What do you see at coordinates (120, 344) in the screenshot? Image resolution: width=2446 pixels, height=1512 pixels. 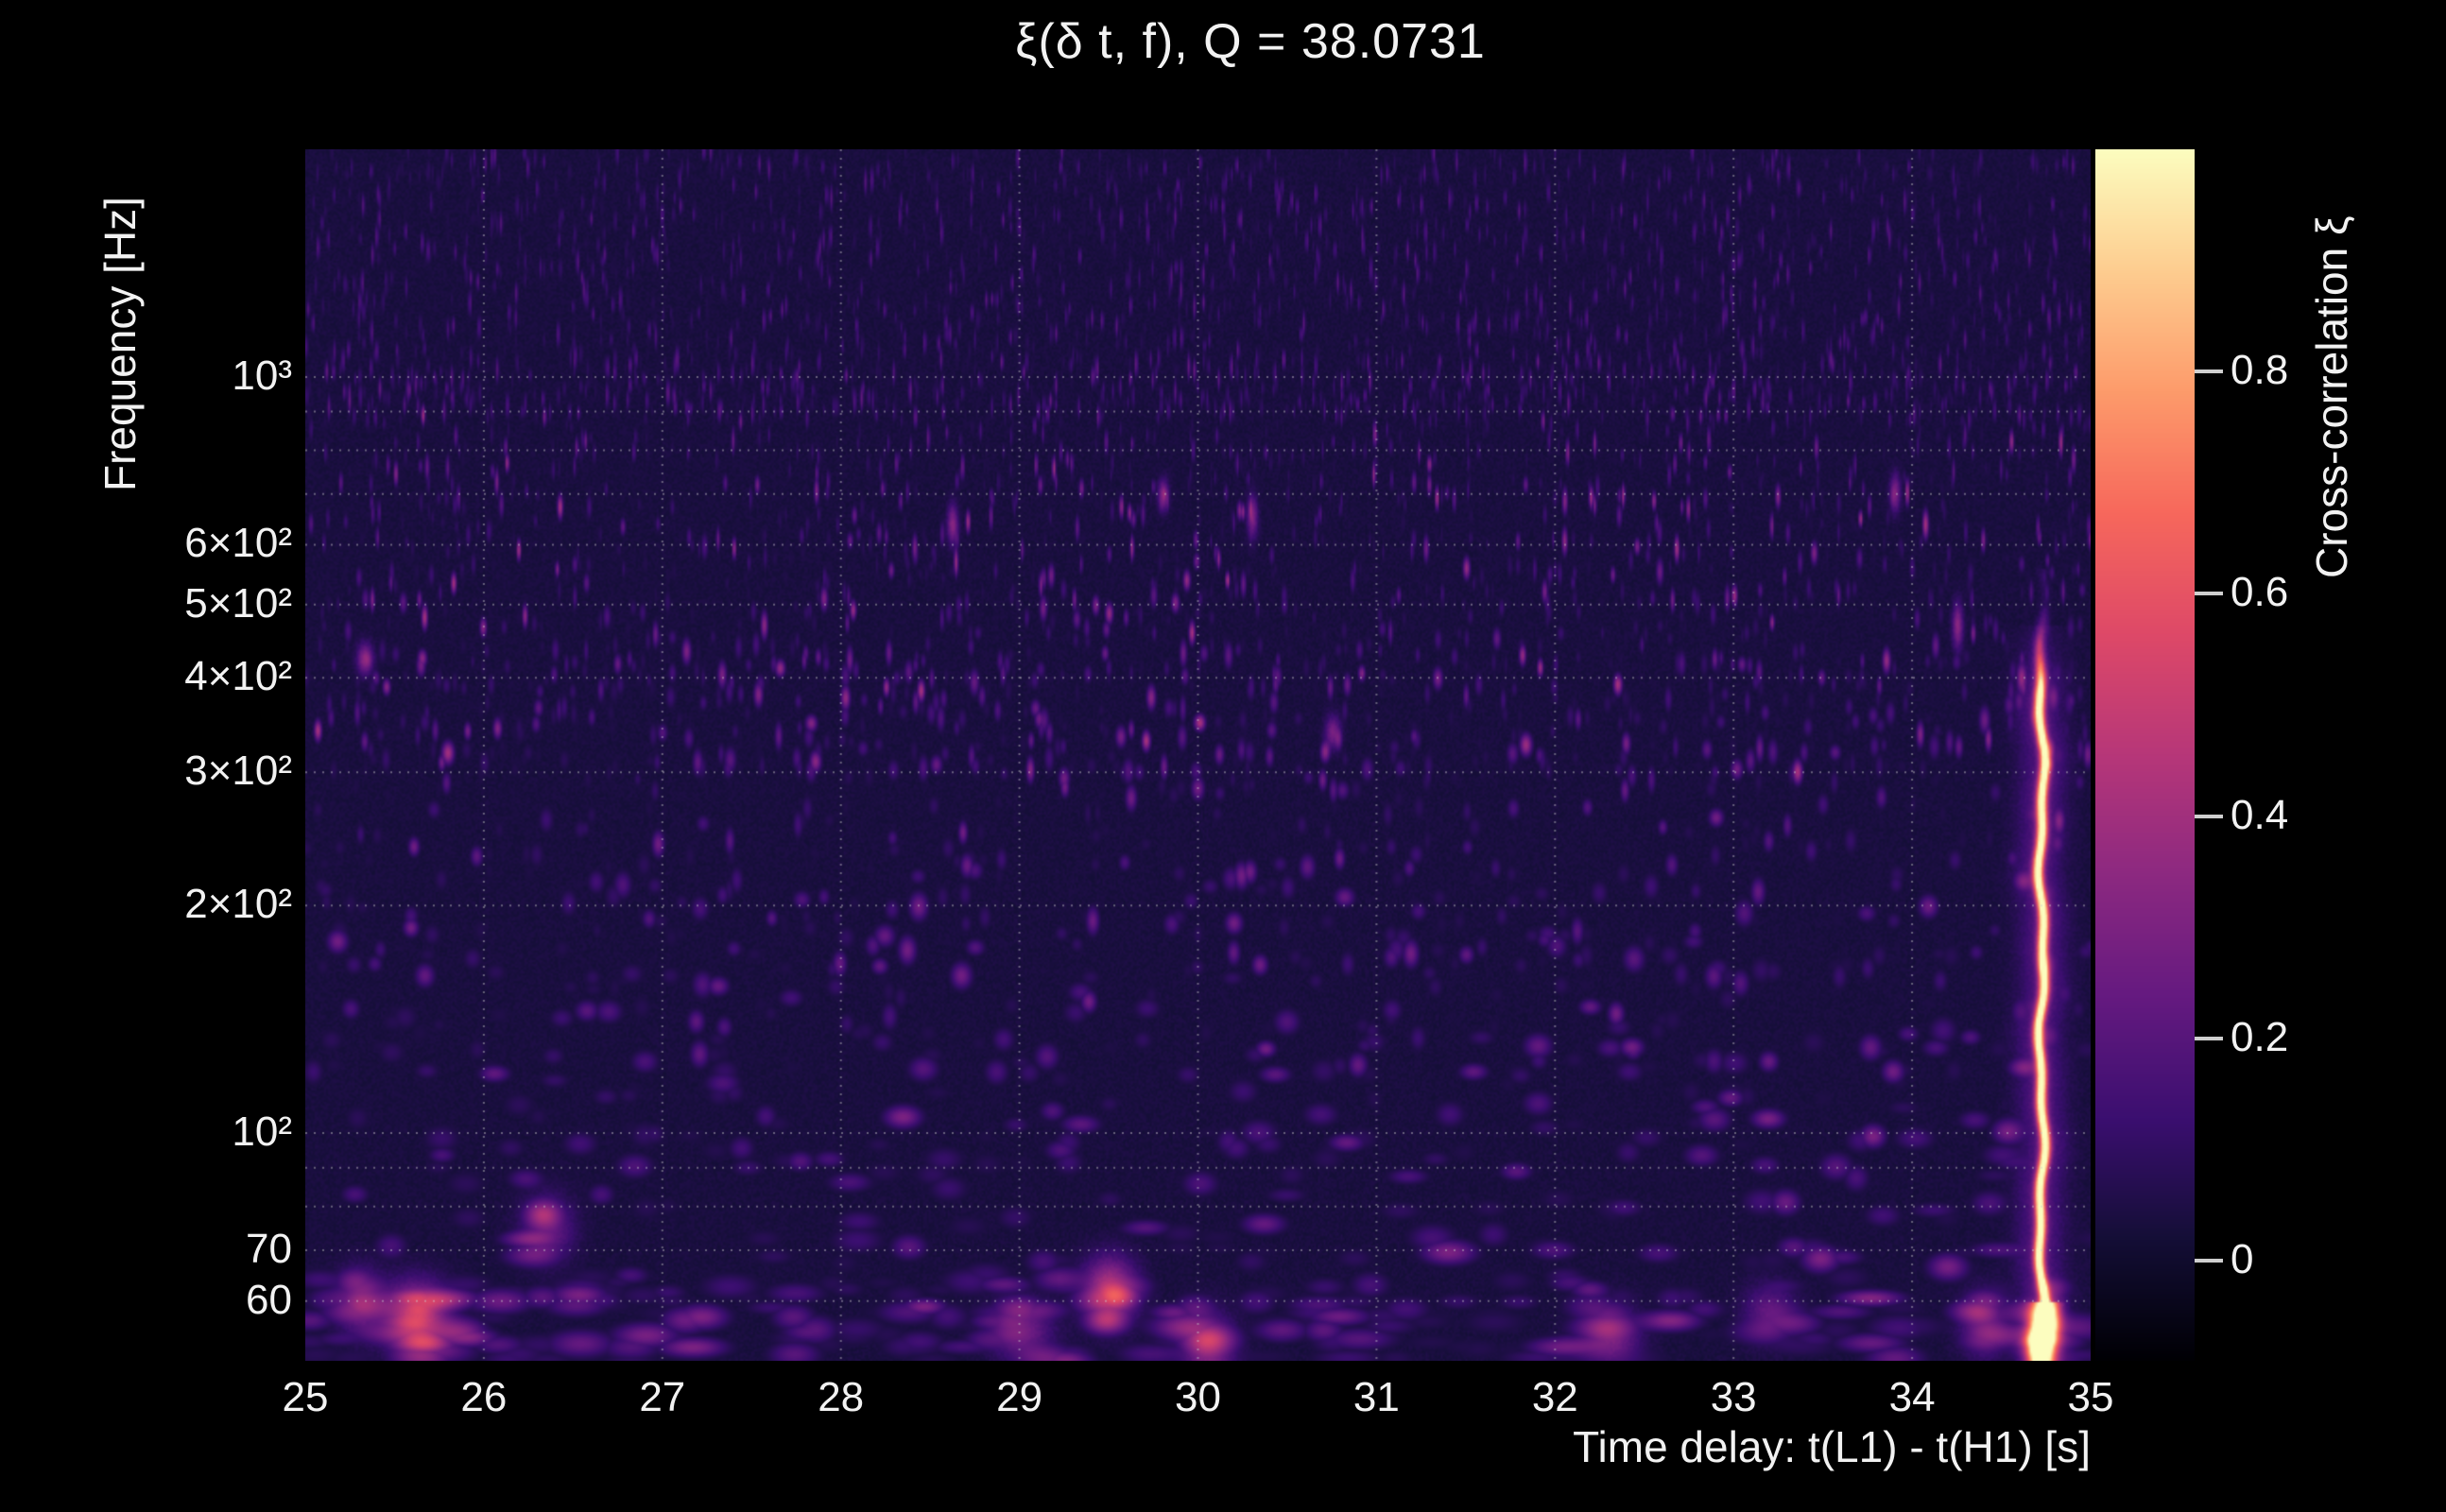 I see `y-axis-label: Frequency [Hz]` at bounding box center [120, 344].